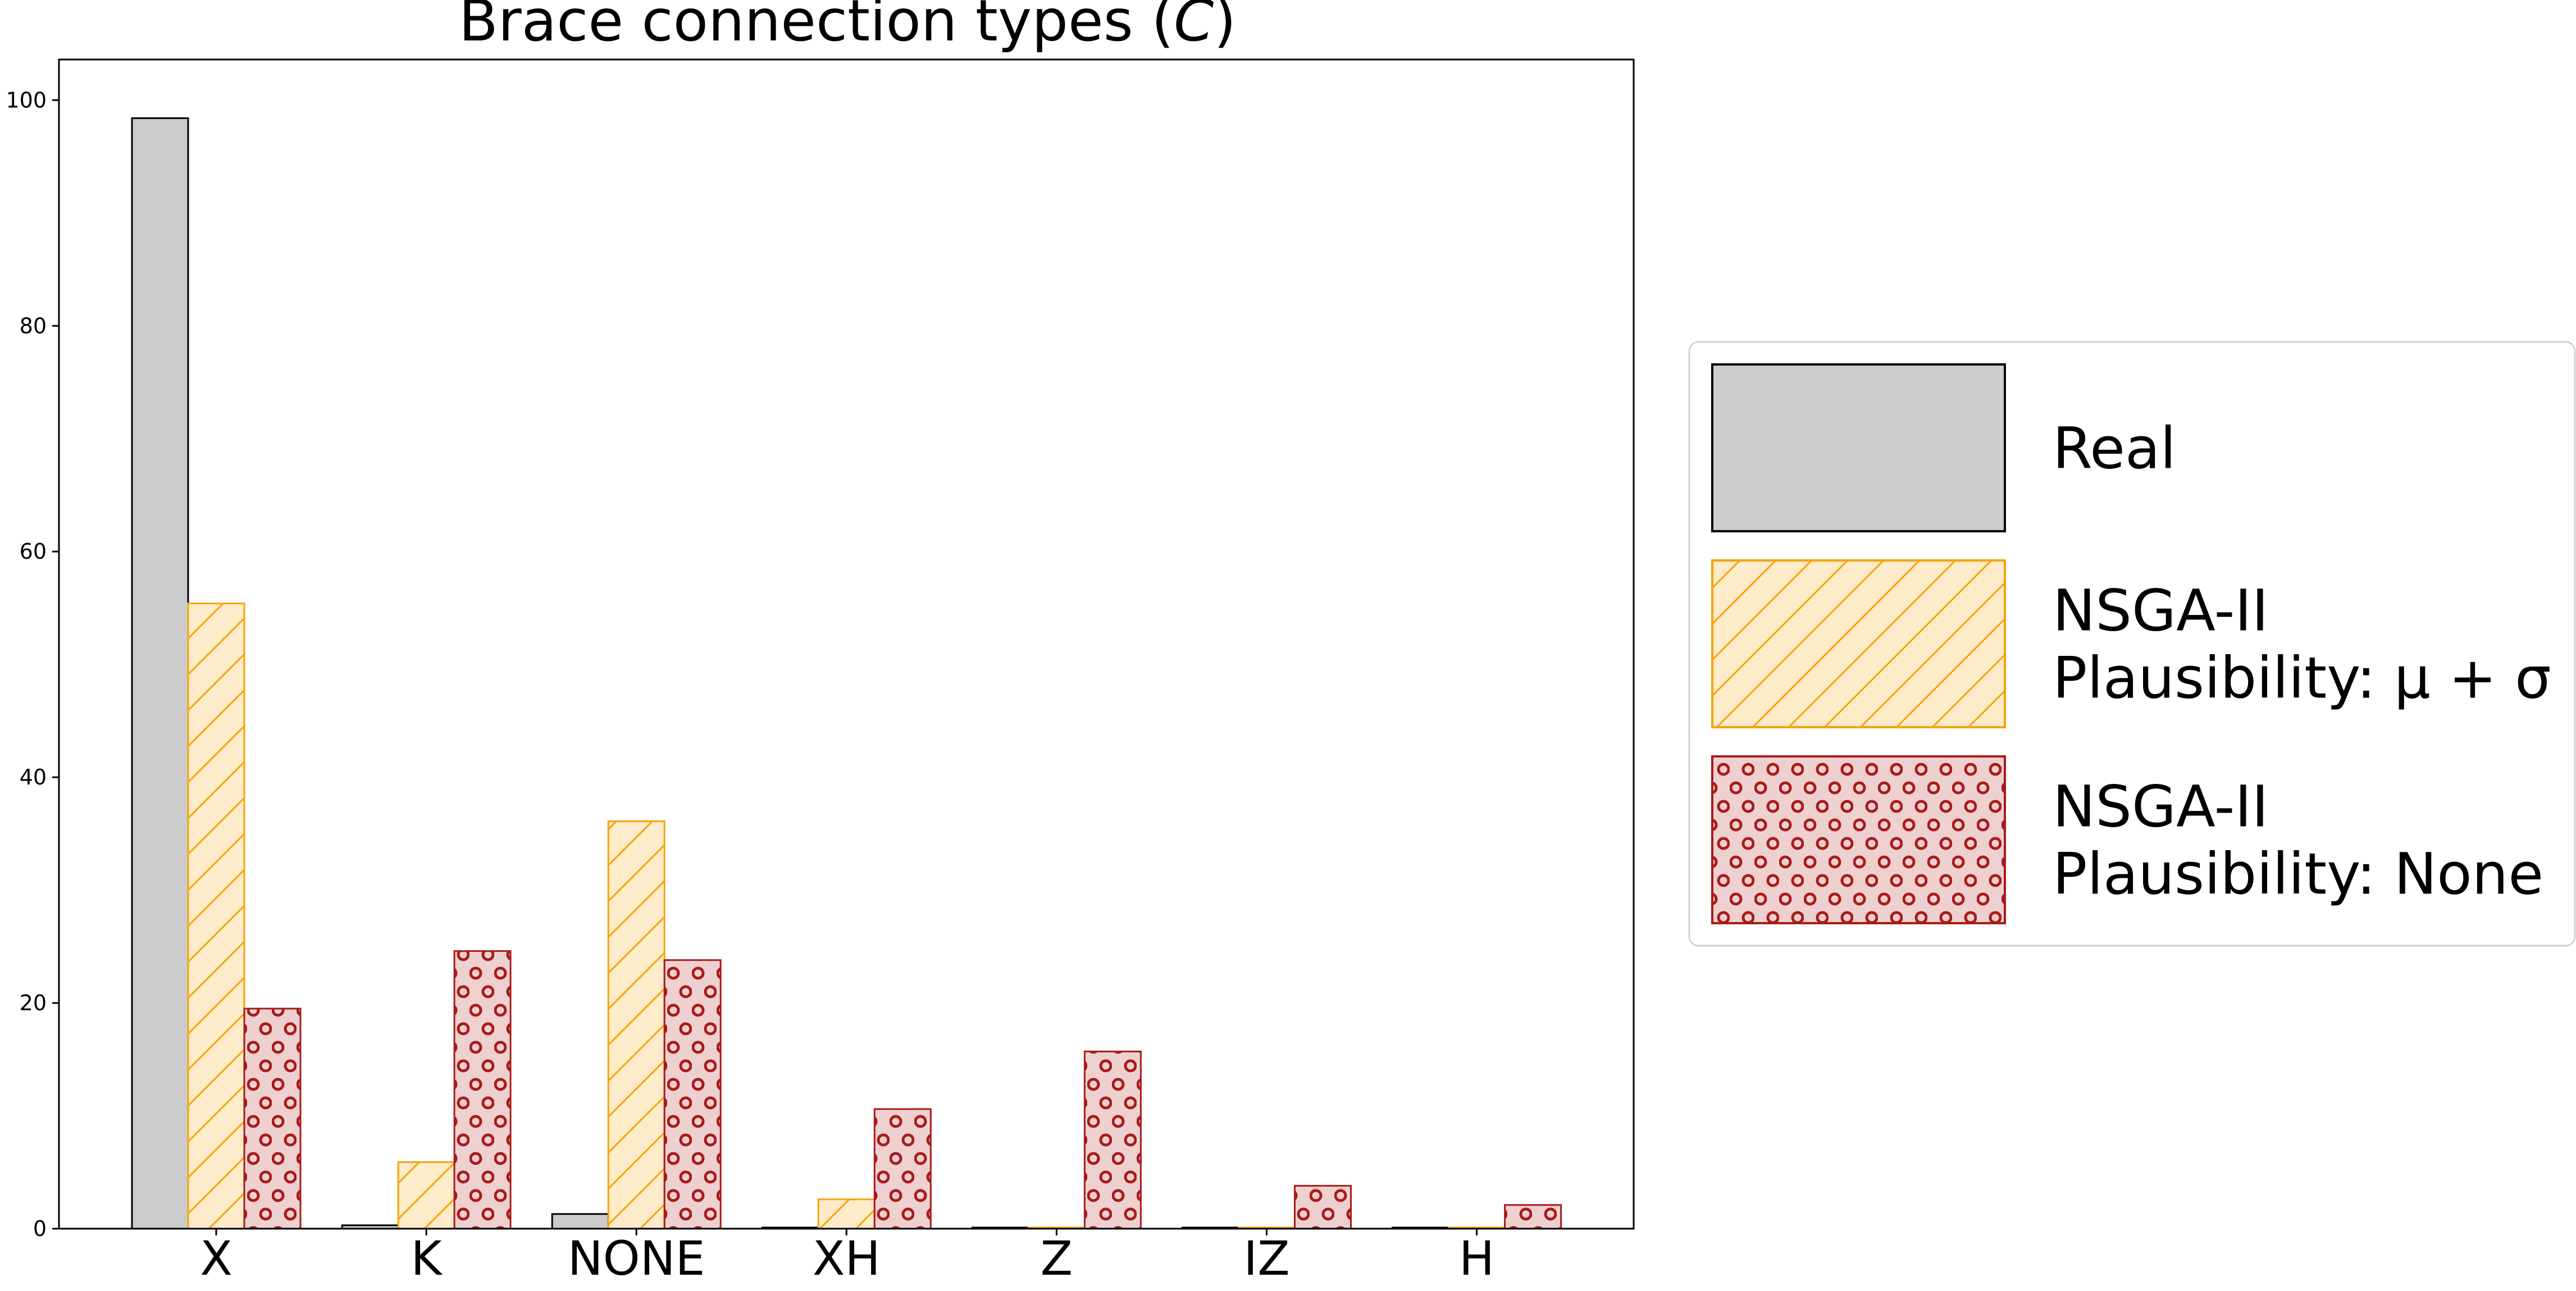 The width and height of the screenshot is (2576, 1291). Describe the element at coordinates (33, 551) in the screenshot. I see `y-tick-label: 60` at that location.